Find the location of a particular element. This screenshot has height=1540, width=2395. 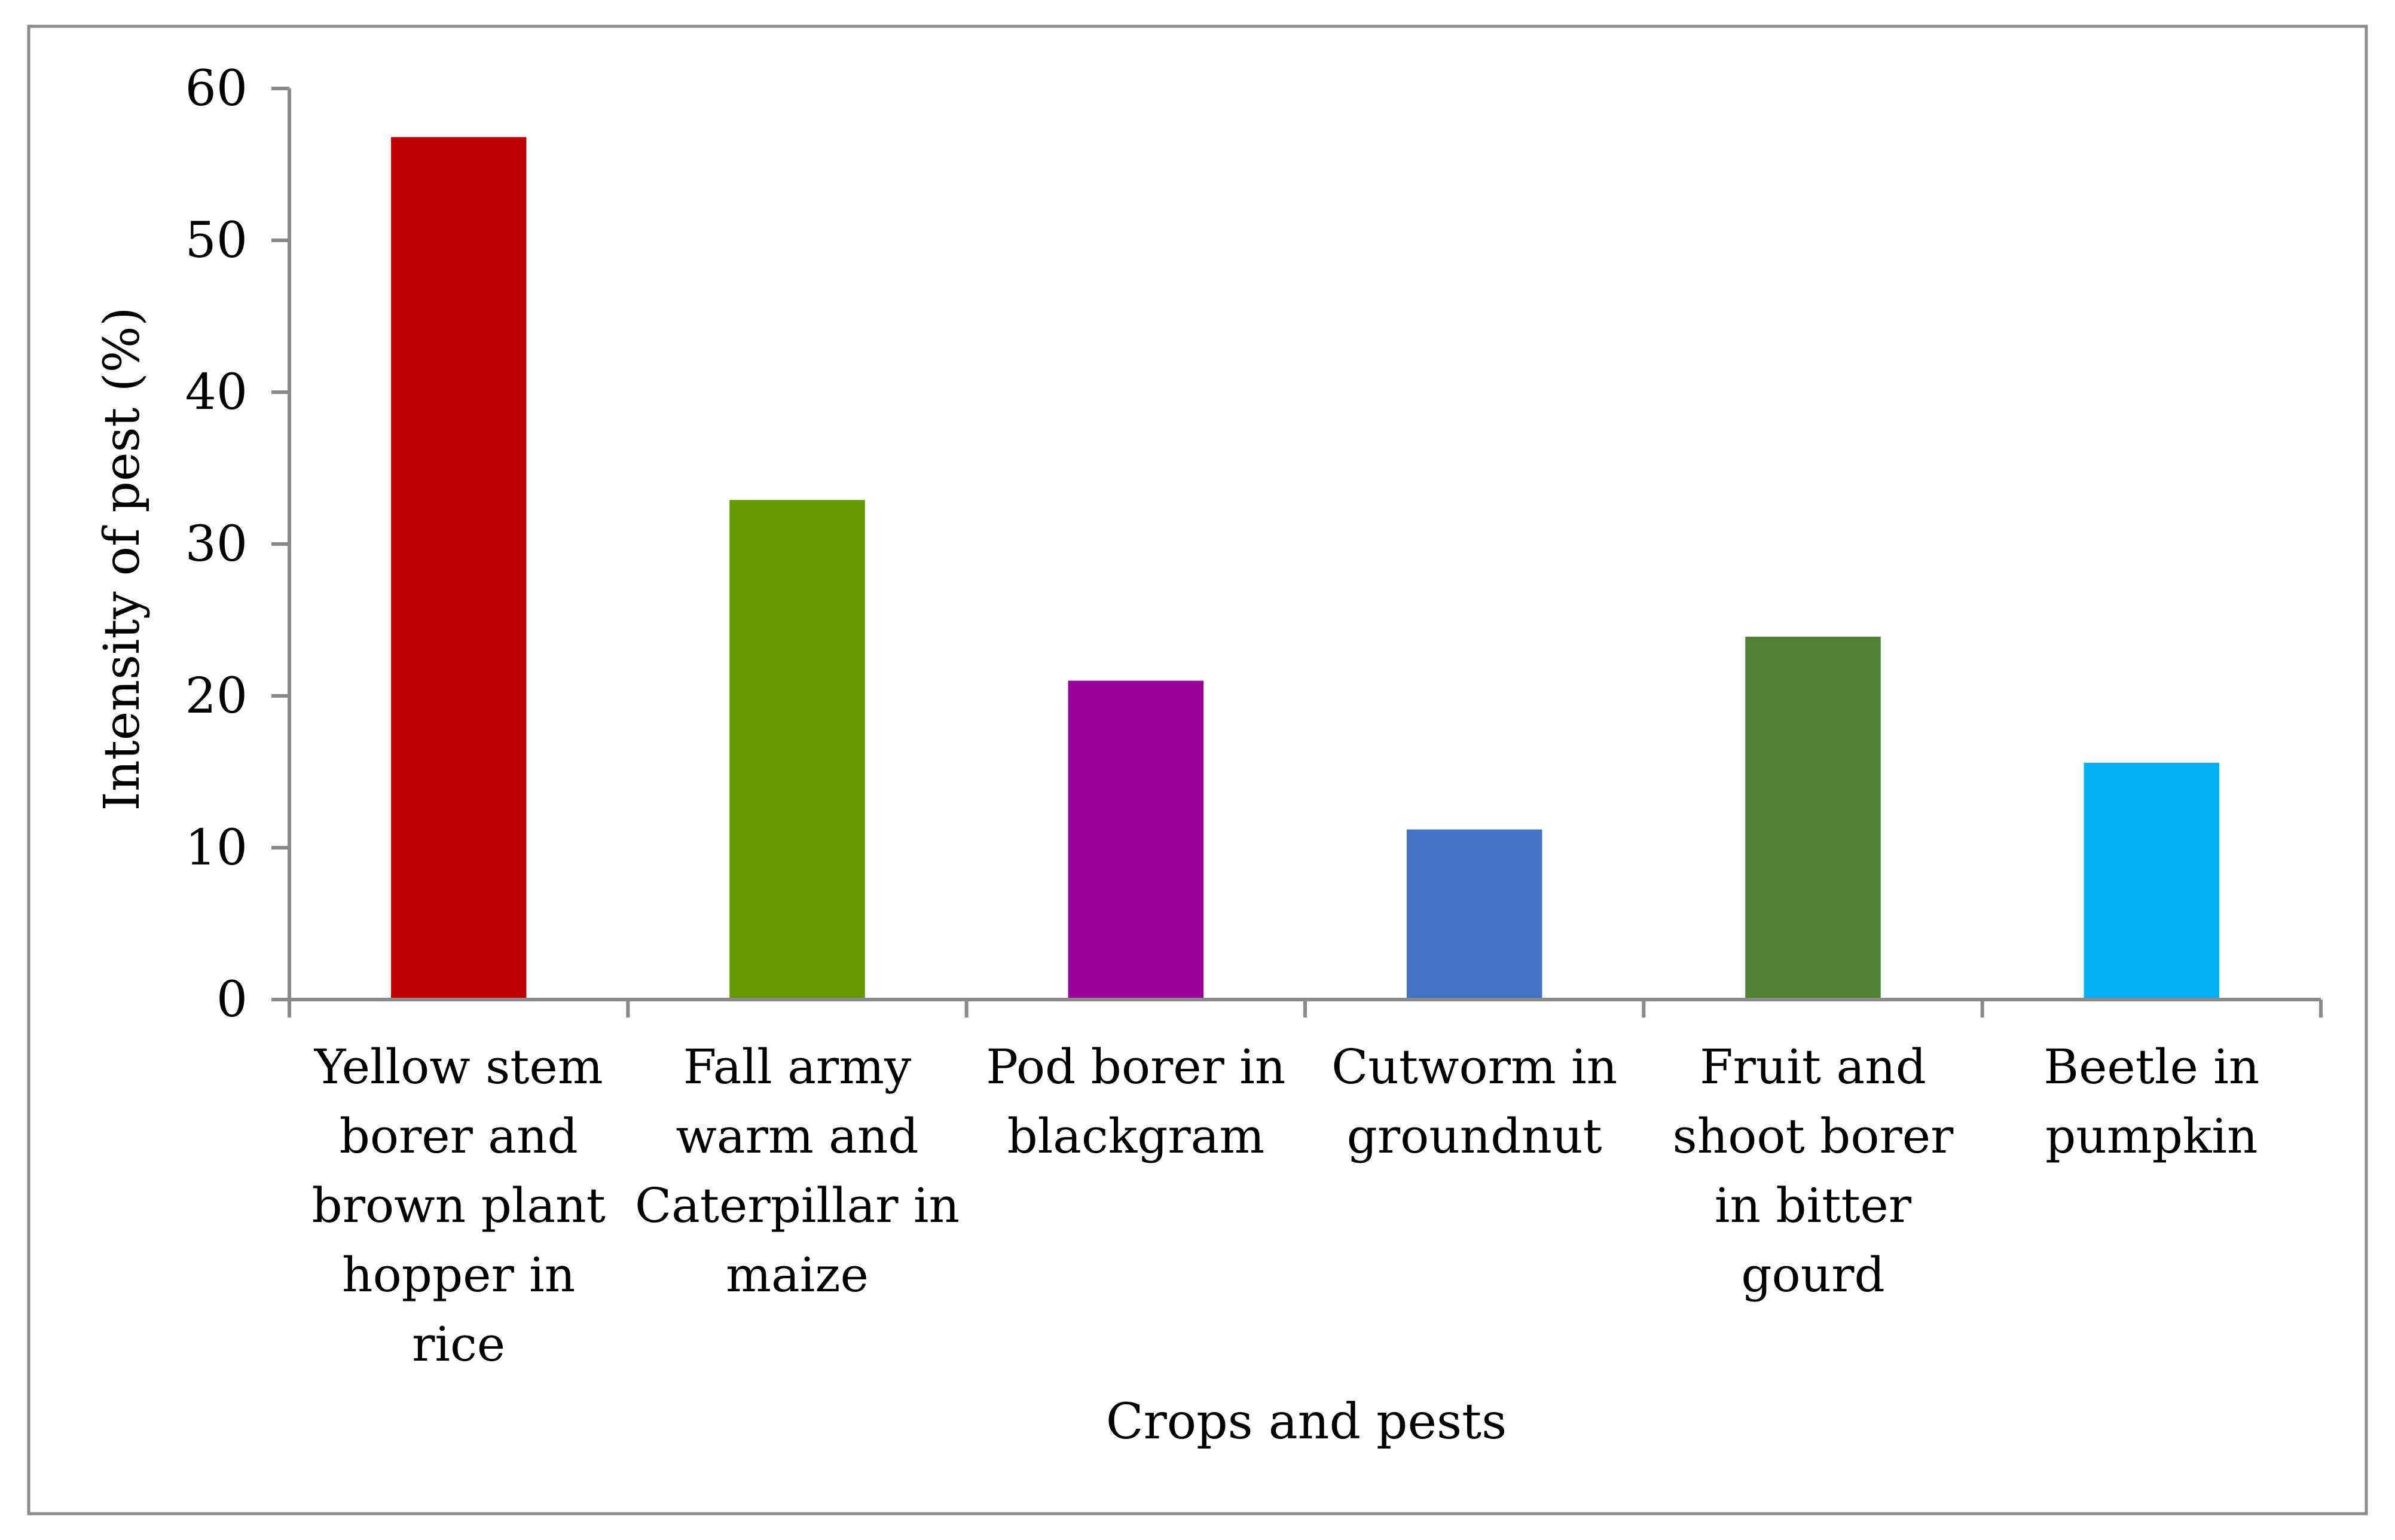

category-label-line: Beetle in is located at coordinates (2151, 1067).